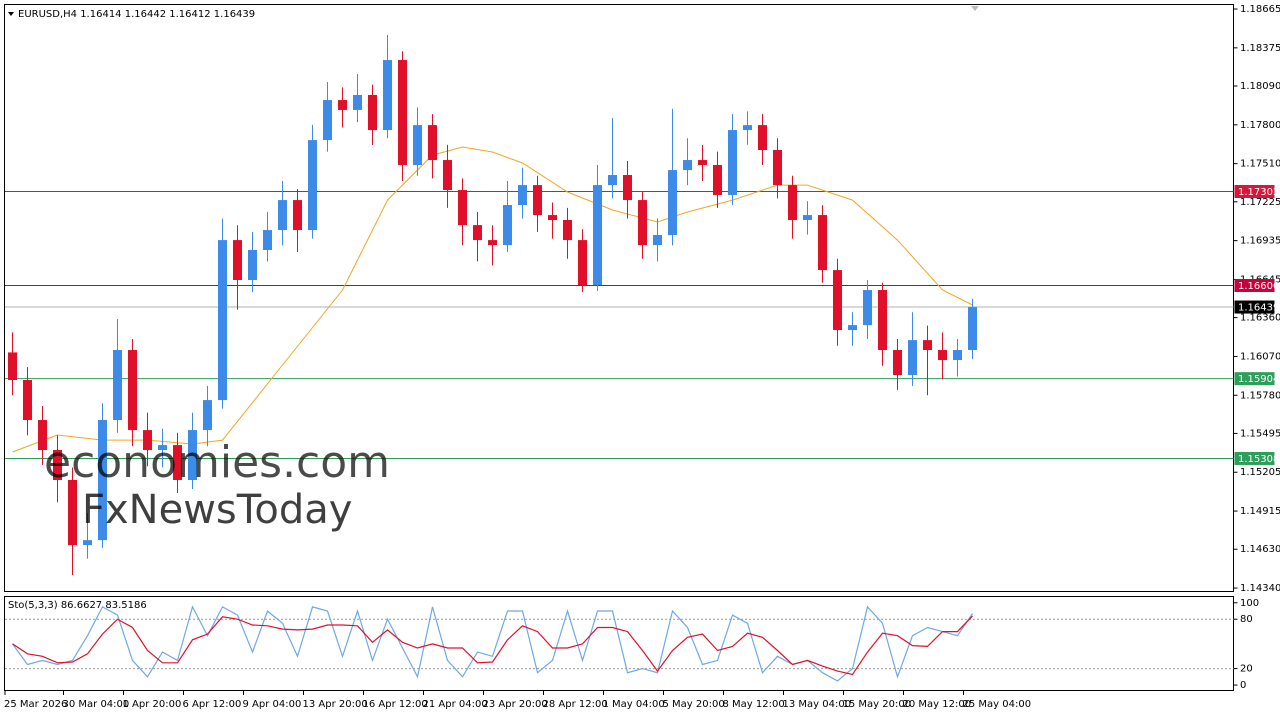  What do you see at coordinates (1260, 86) in the screenshot?
I see `y-tick-label: 1.18090` at bounding box center [1260, 86].